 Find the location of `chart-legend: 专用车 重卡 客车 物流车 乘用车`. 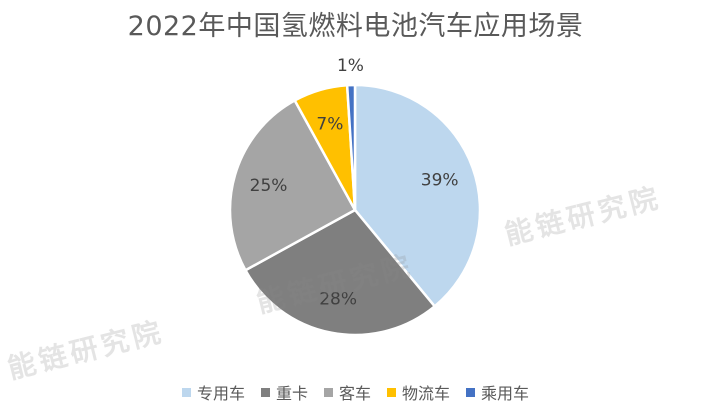

chart-legend: 专用车 重卡 客车 物流车 乘用车 is located at coordinates (355, 392).